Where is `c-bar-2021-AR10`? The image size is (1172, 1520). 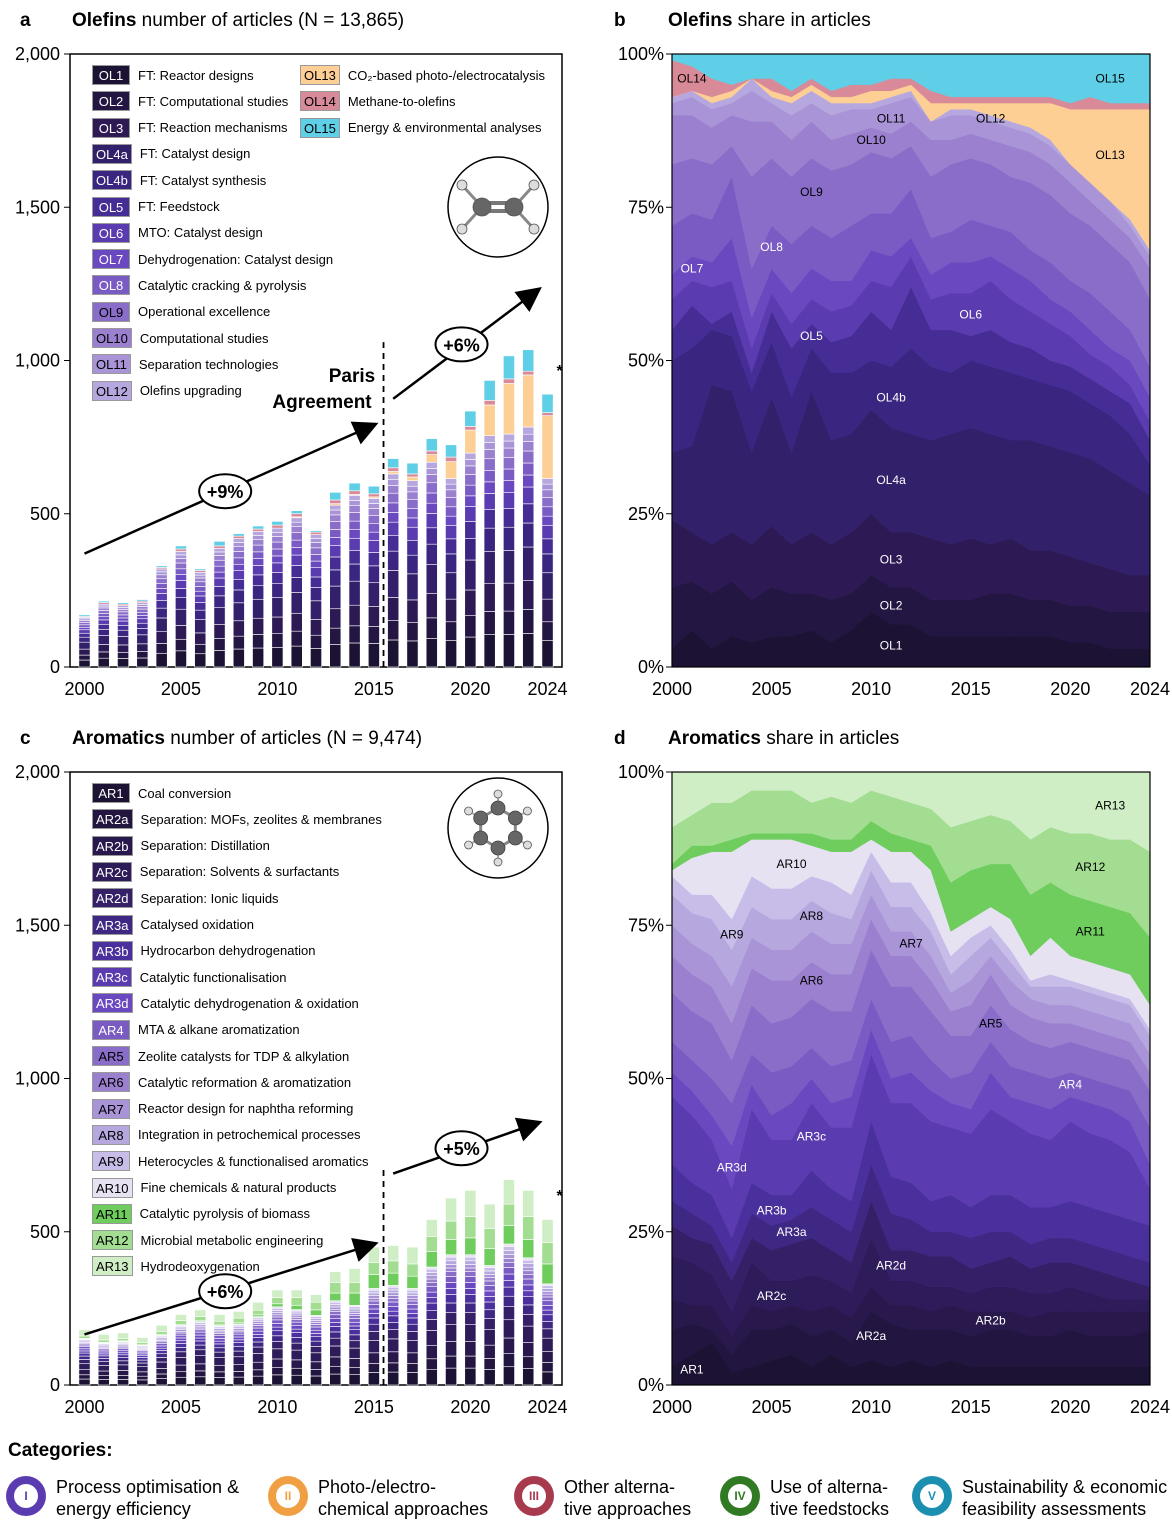
c-bar-2021-AR10 is located at coordinates (489, 1266).